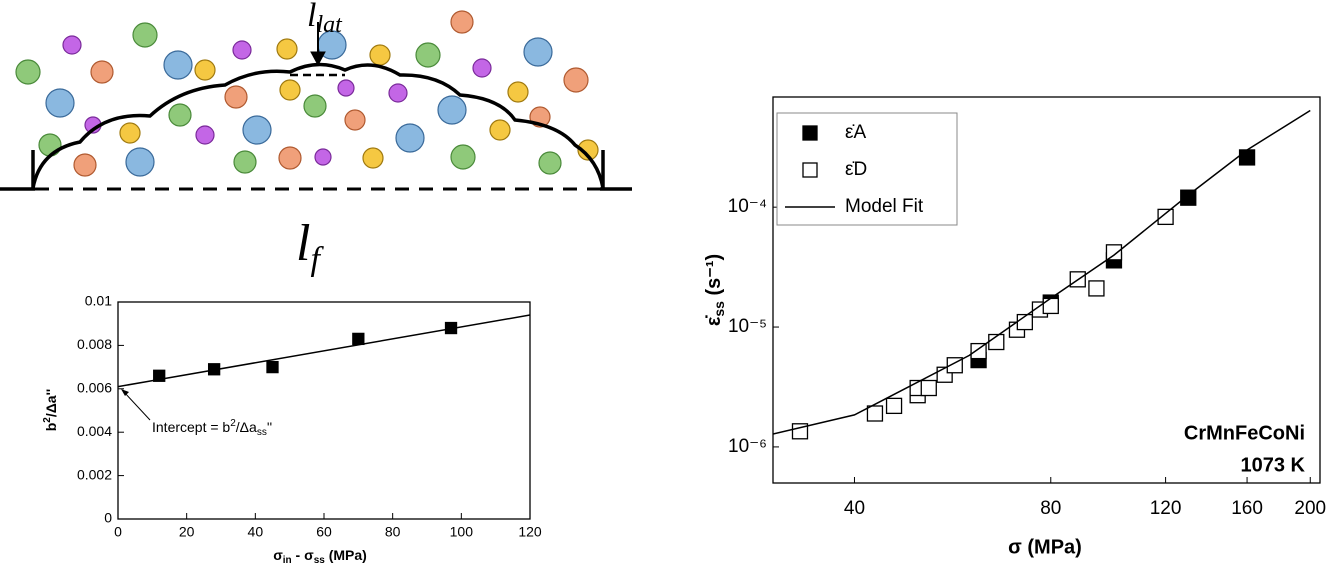 This screenshot has width=1333, height=567. What do you see at coordinates (324, 410) in the screenshot?
I see `plot-frame` at bounding box center [324, 410].